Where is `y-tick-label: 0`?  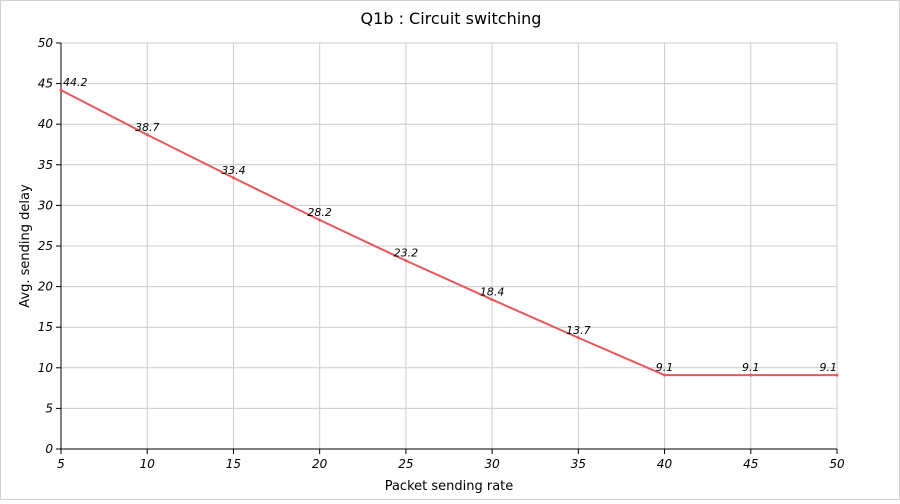
y-tick-label: 0 is located at coordinates (49, 449).